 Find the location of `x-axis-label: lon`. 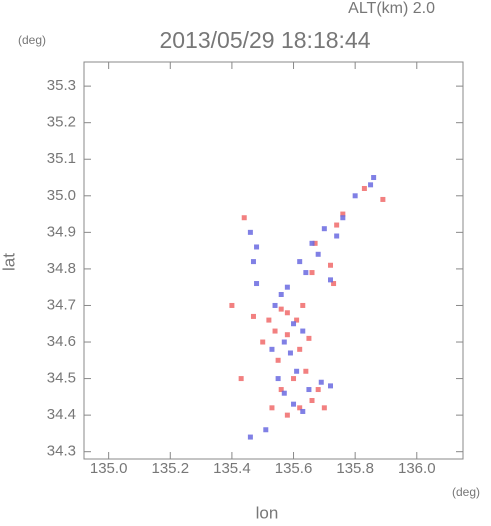

x-axis-label: lon is located at coordinates (267, 512).